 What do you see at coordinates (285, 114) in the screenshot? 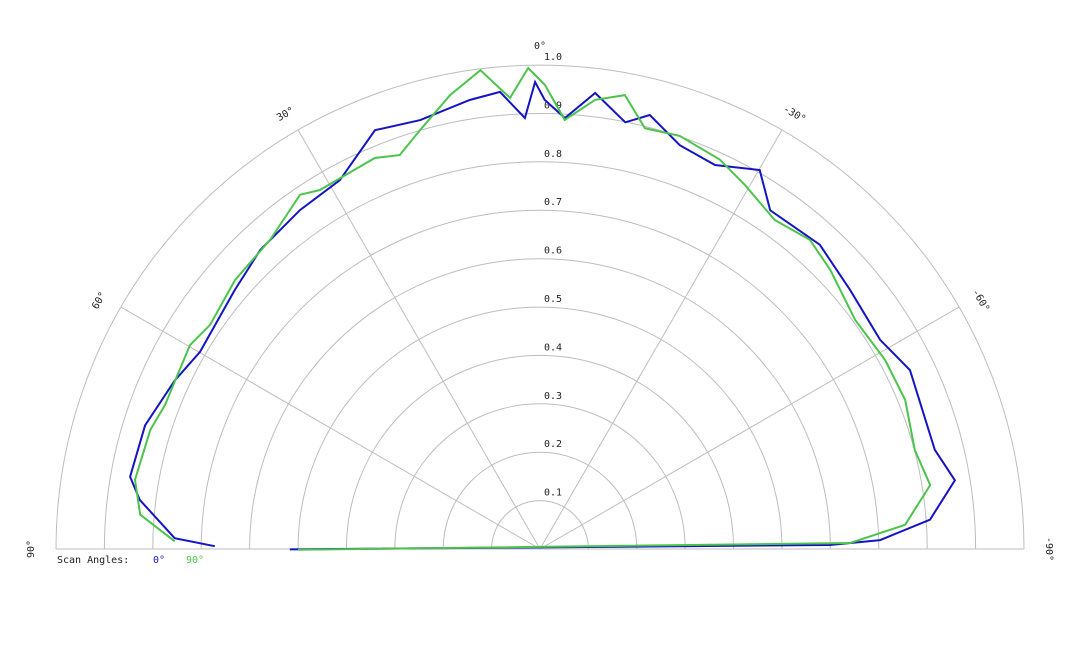
I see `theta-tick-label: 30°` at bounding box center [285, 114].